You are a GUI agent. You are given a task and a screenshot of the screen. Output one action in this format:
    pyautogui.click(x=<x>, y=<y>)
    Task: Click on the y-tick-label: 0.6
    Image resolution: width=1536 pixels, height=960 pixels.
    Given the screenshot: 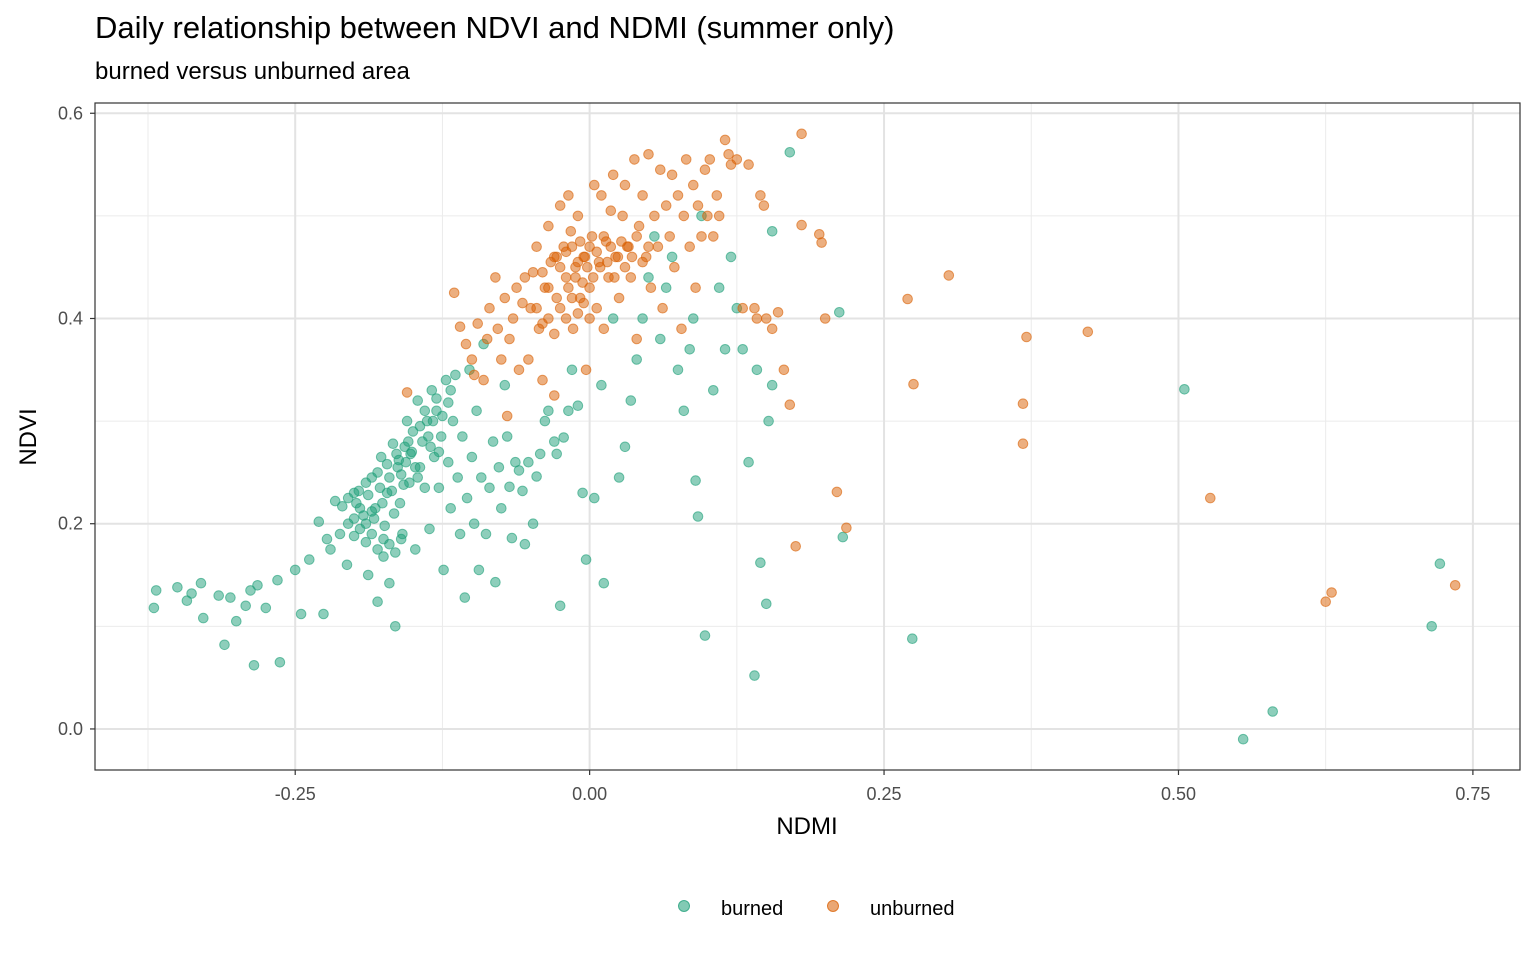 What is the action you would take?
    pyautogui.click(x=70, y=113)
    